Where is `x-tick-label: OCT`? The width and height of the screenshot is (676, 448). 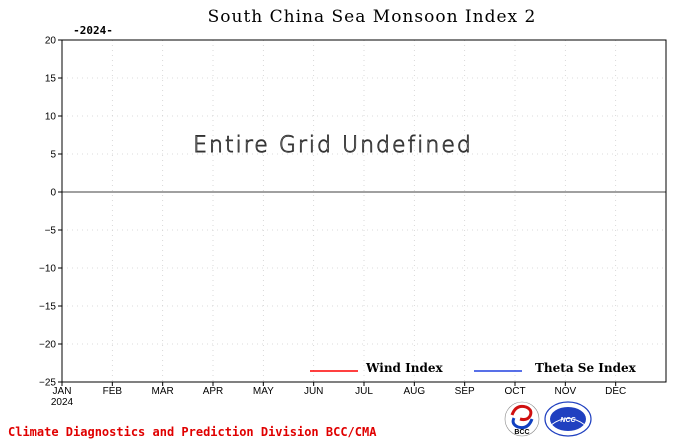 x-tick-label: OCT is located at coordinates (514, 391).